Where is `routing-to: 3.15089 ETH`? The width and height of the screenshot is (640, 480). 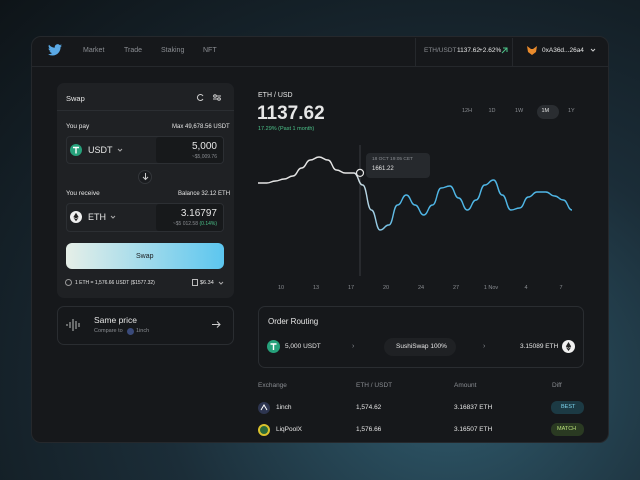
routing-to: 3.15089 ETH is located at coordinates (539, 346).